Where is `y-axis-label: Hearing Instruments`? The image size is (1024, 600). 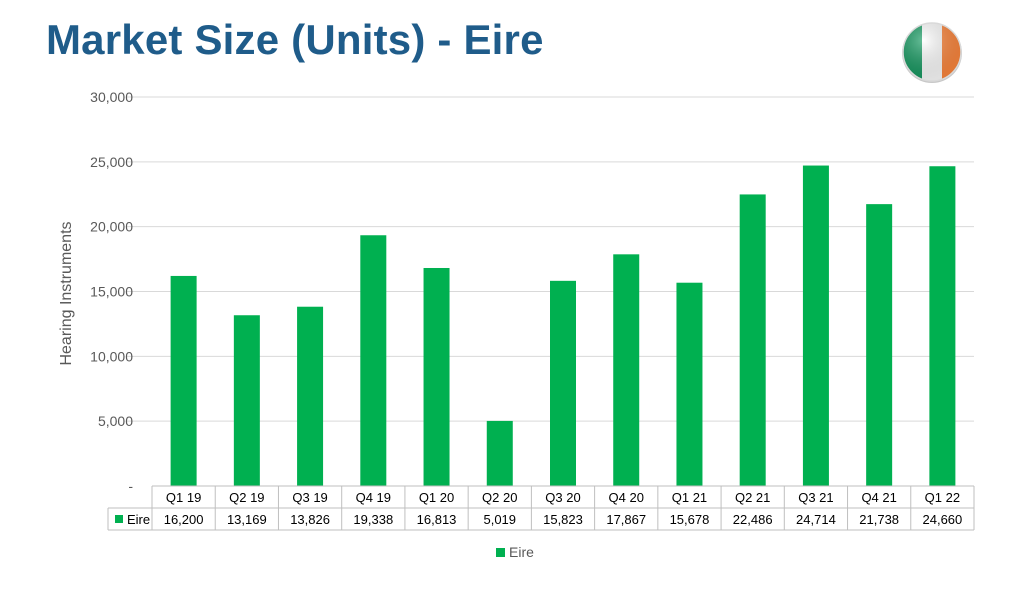
y-axis-label: Hearing Instruments is located at coordinates (66, 293).